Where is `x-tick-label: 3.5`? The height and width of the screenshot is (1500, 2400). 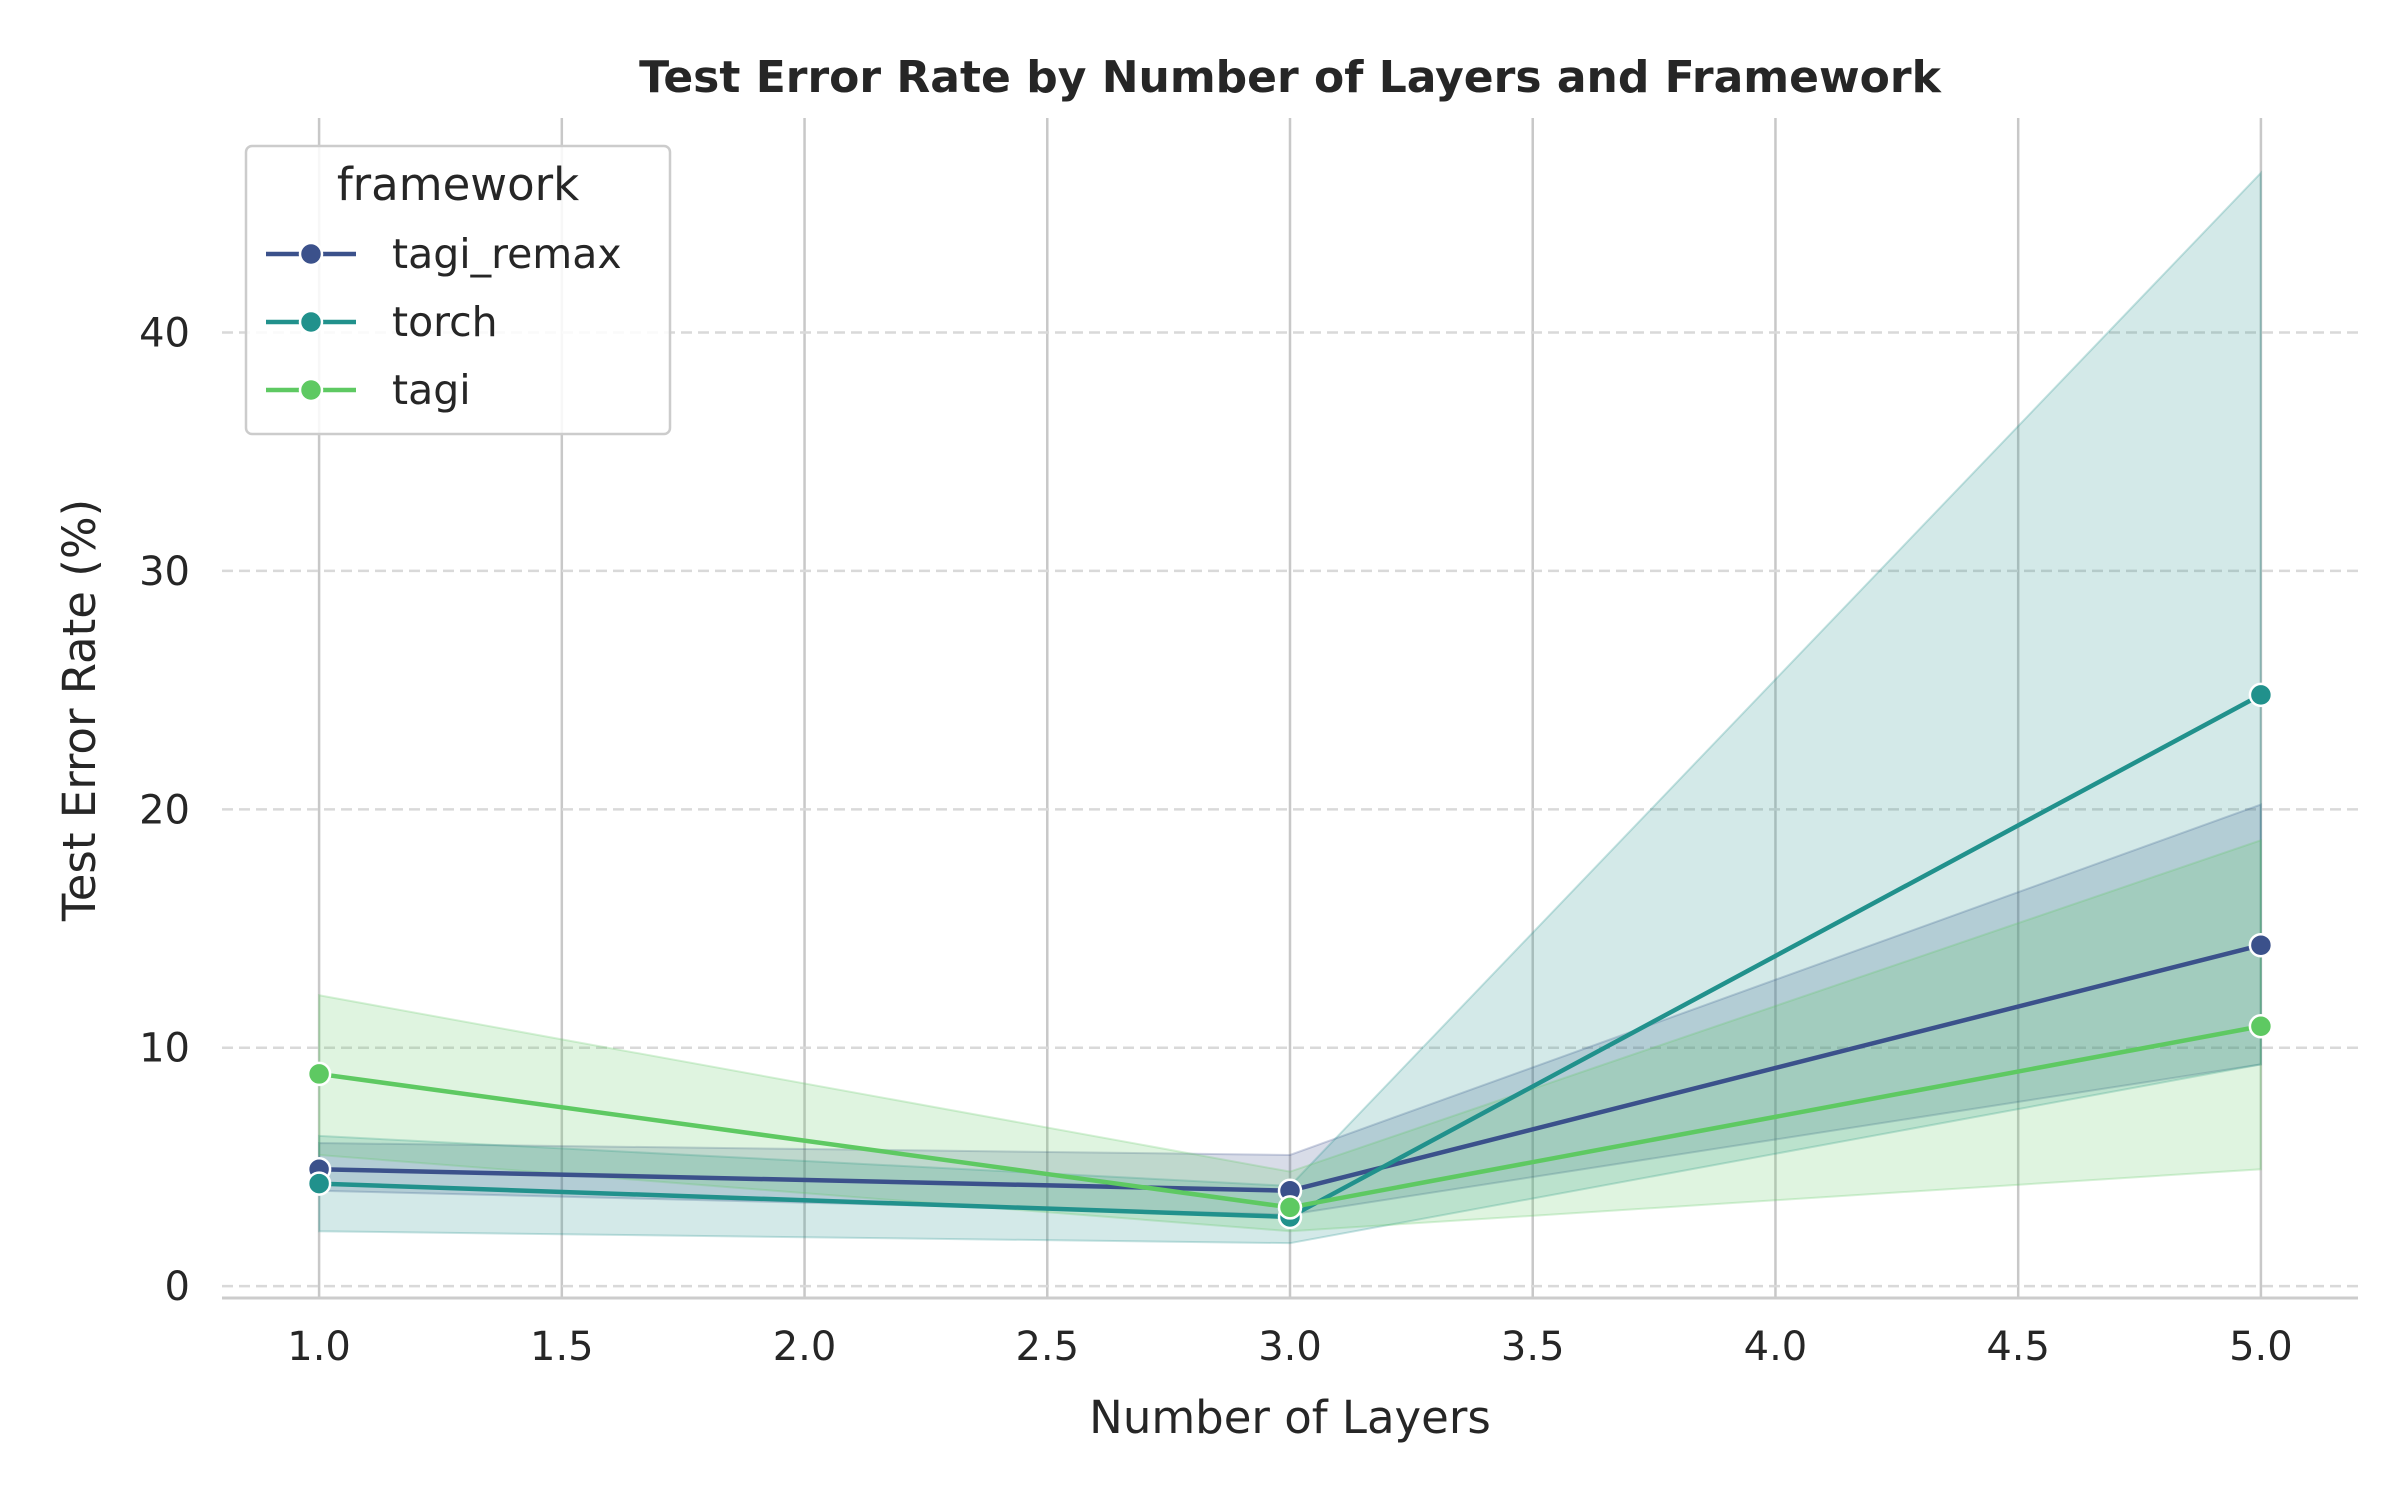 x-tick-label: 3.5 is located at coordinates (1533, 1347).